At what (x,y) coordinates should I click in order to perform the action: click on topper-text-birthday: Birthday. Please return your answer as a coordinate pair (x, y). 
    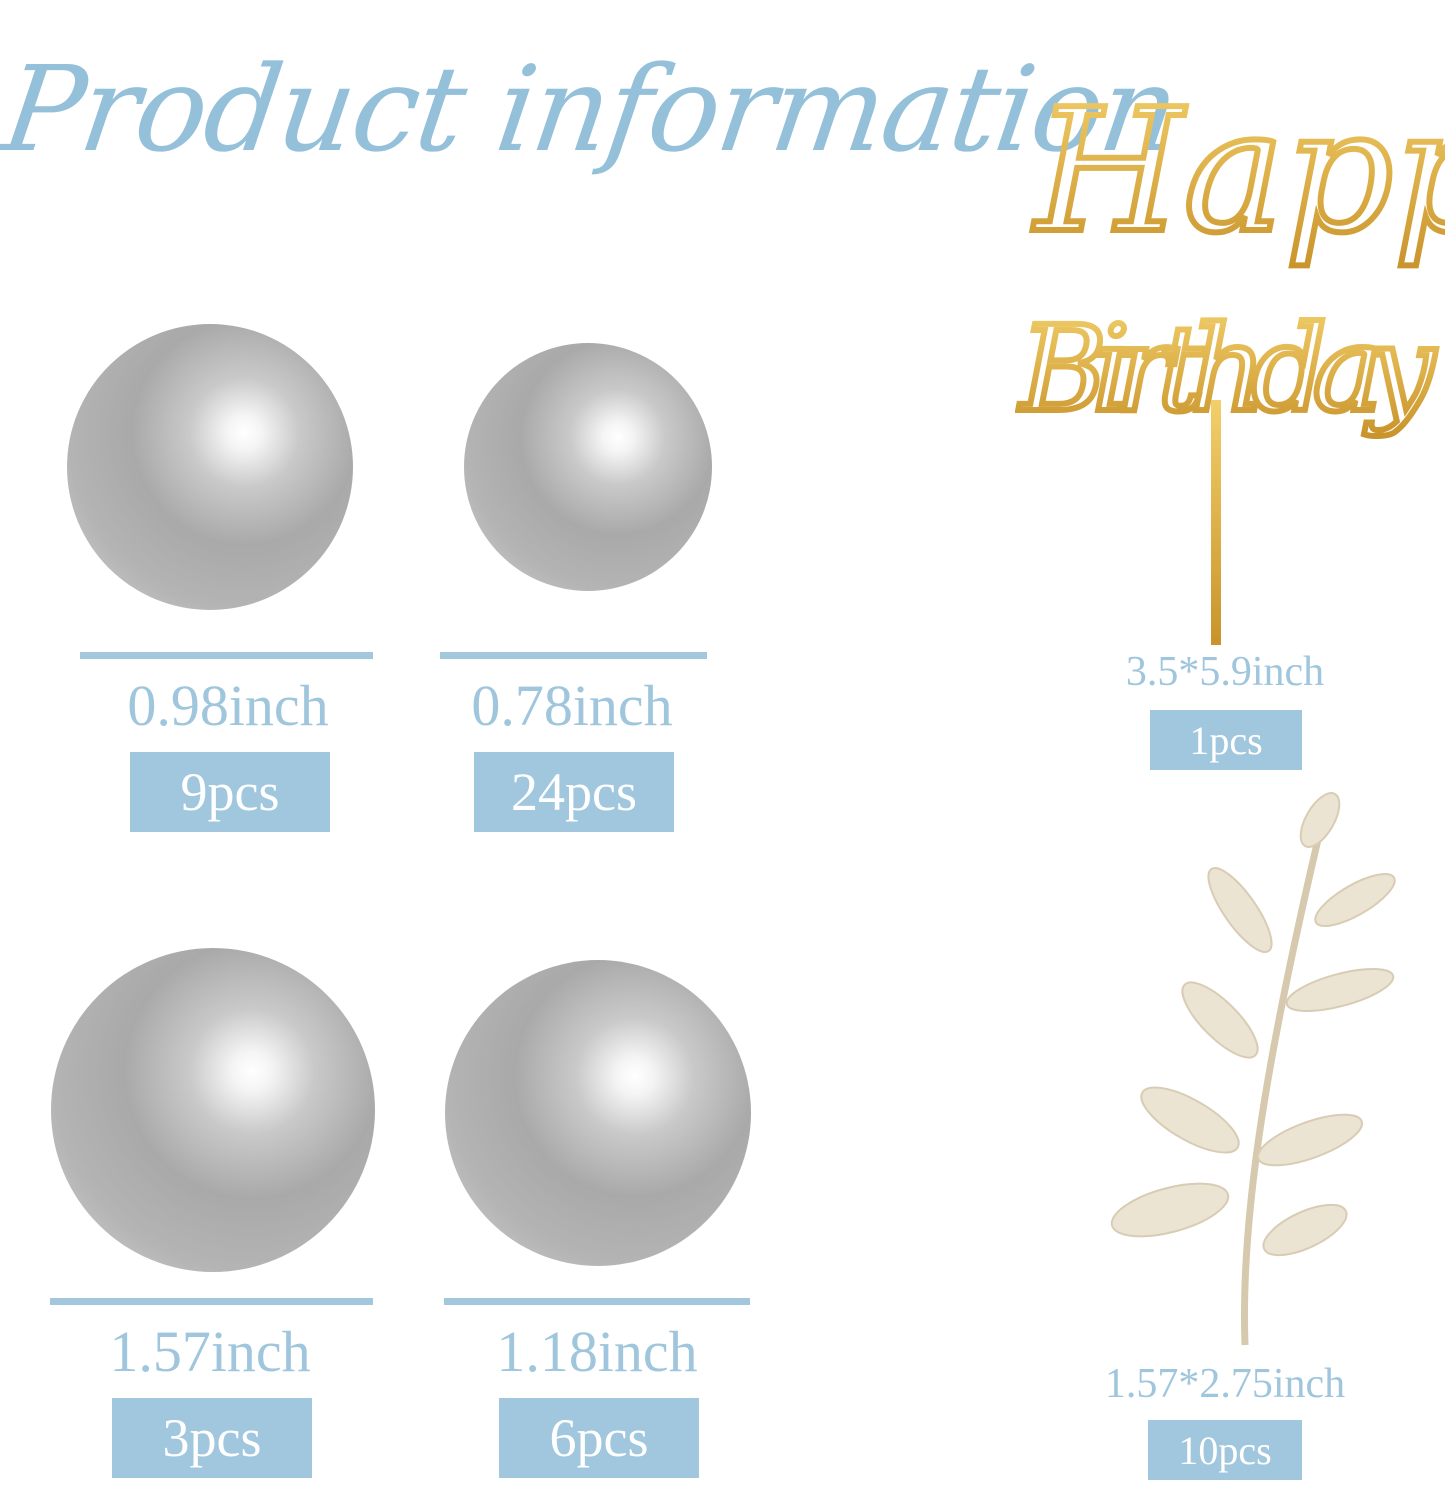
    Looking at the image, I should click on (1227, 369).